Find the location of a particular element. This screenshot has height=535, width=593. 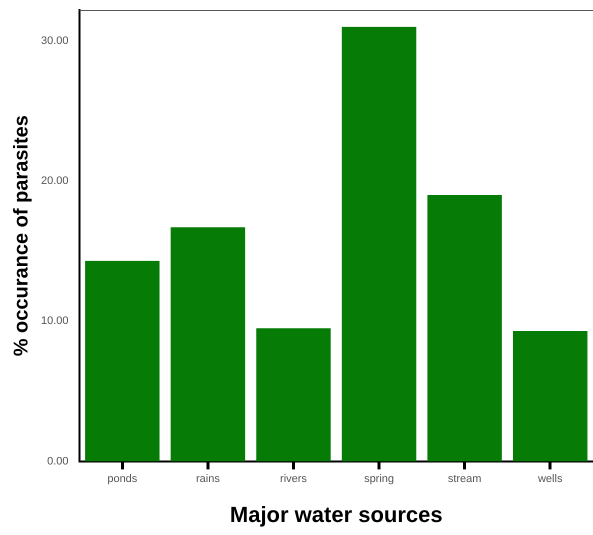

x-tick-label: rivers is located at coordinates (294, 479).